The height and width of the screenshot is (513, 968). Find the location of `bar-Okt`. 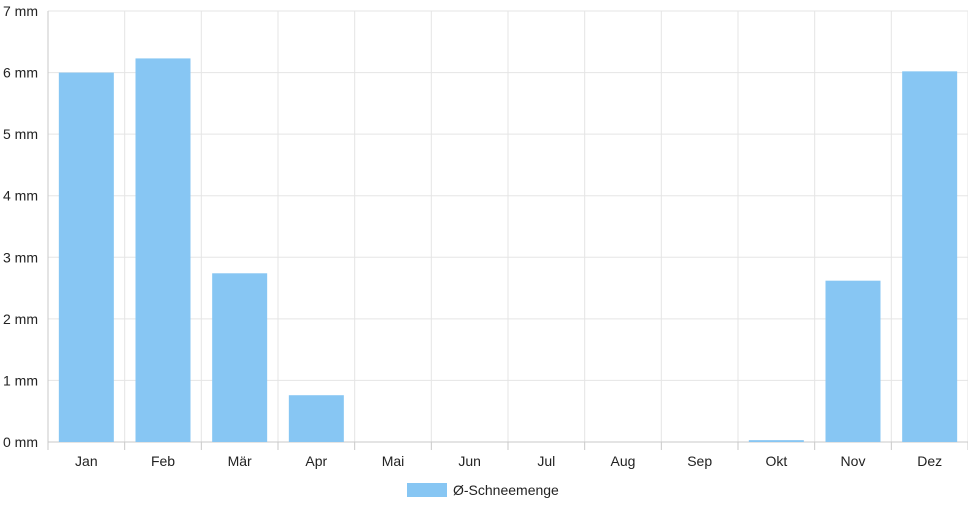

bar-Okt is located at coordinates (776, 441).